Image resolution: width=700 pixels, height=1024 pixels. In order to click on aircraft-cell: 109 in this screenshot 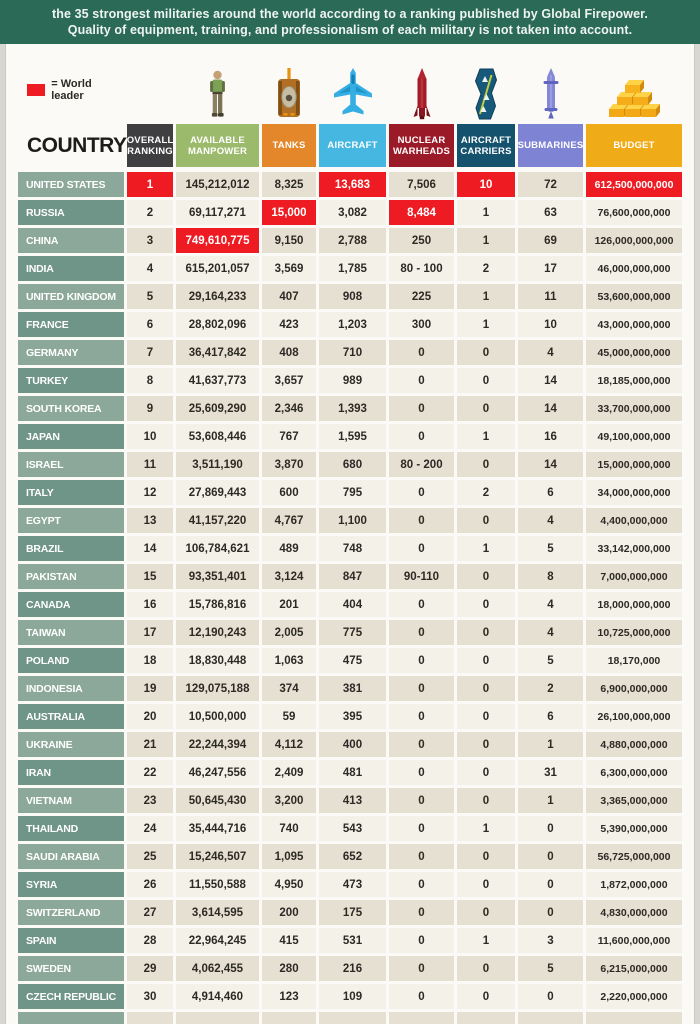, I will do `click(352, 996)`.